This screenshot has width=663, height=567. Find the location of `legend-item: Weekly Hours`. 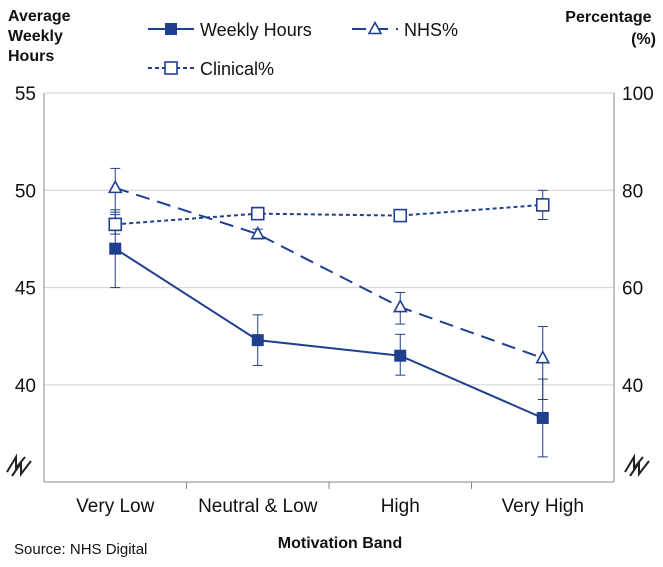

legend-item: Weekly Hours is located at coordinates (230, 30).